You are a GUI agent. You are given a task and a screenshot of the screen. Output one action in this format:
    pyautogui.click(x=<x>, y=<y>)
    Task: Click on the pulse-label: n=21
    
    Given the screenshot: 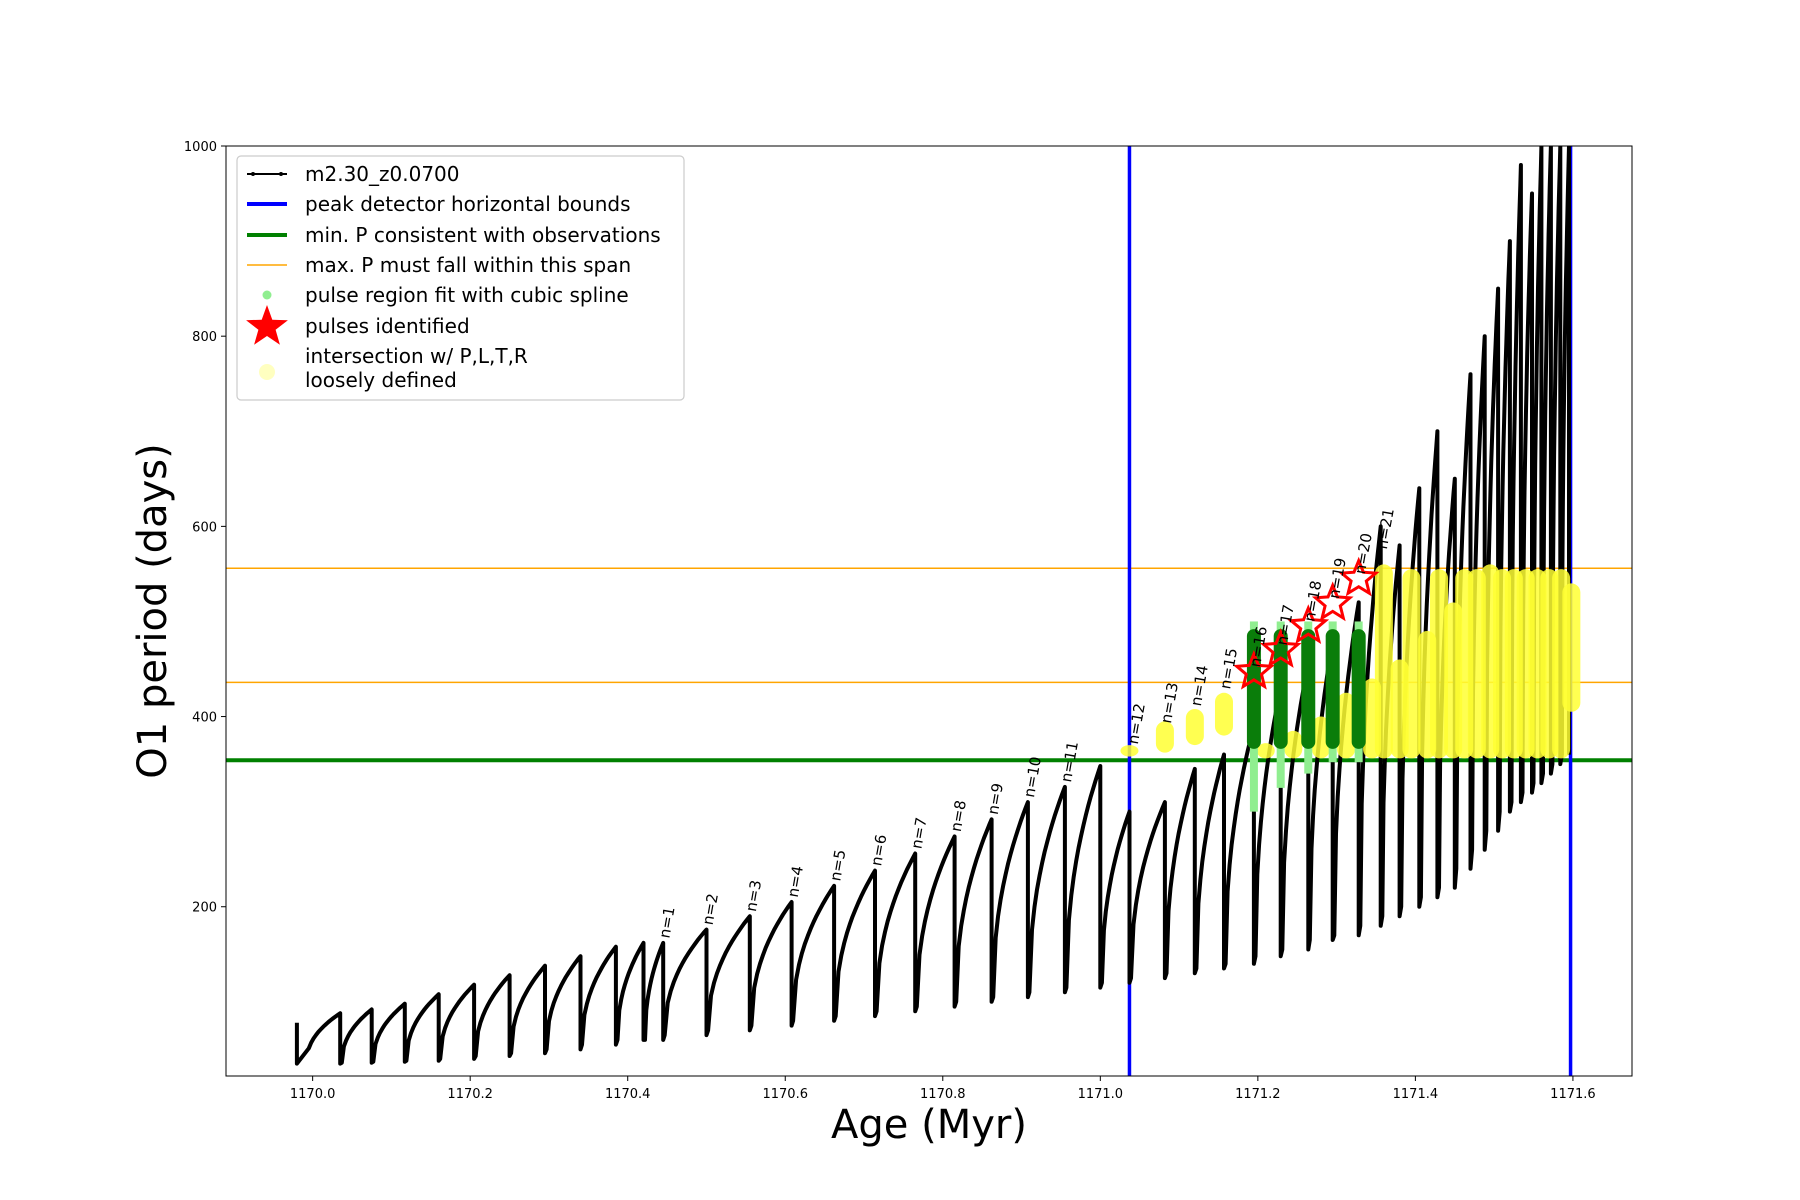 What is the action you would take?
    pyautogui.click(x=1385, y=529)
    